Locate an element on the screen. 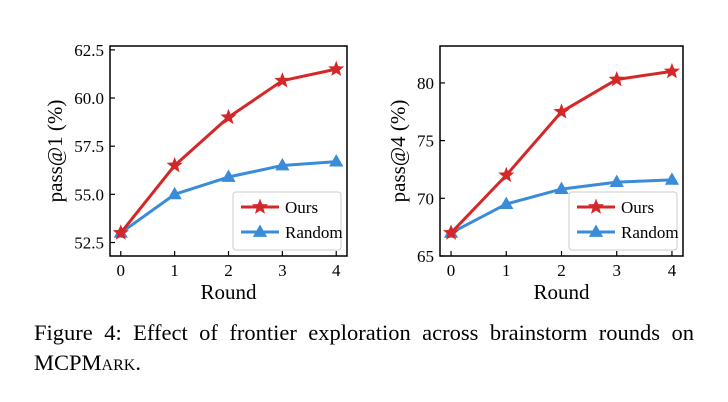 The height and width of the screenshot is (402, 728). y-tick-label: 52.5 is located at coordinates (89, 243).